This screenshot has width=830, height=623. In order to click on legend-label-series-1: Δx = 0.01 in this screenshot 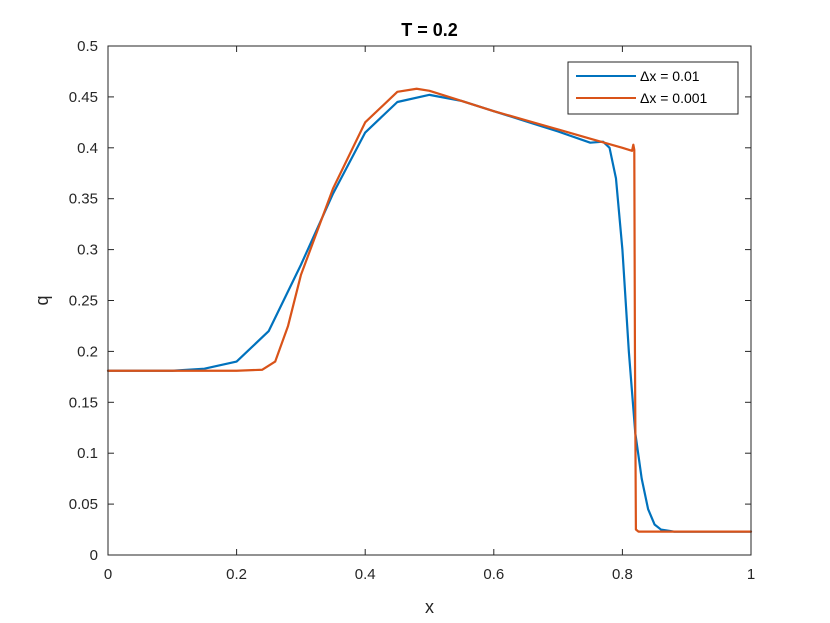, I will do `click(670, 76)`.